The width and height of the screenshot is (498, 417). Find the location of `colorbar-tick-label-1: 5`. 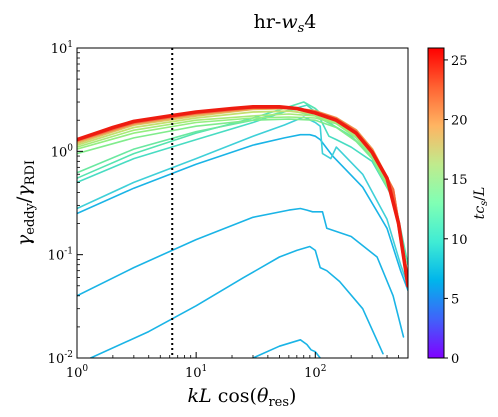

colorbar-tick-label-1: 5 is located at coordinates (455, 299).